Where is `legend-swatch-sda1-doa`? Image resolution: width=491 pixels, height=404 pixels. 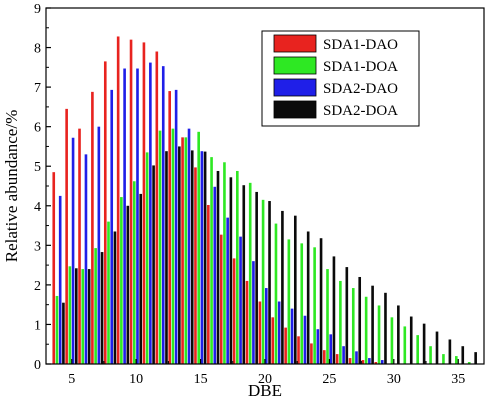
legend-swatch-sda1-doa is located at coordinates (295, 65).